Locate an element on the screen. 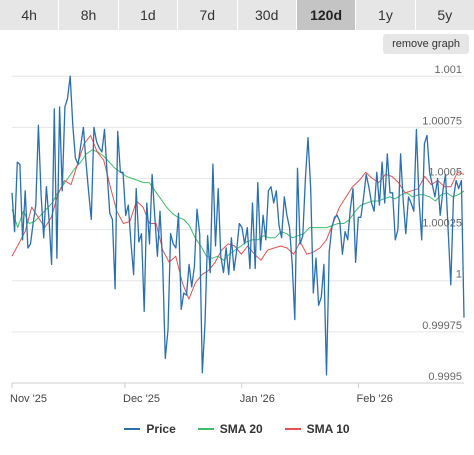 This screenshot has width=474, height=455. range-selector: 4h 8h 1d 7d 30d 120d 1y 5y is located at coordinates (237, 15).